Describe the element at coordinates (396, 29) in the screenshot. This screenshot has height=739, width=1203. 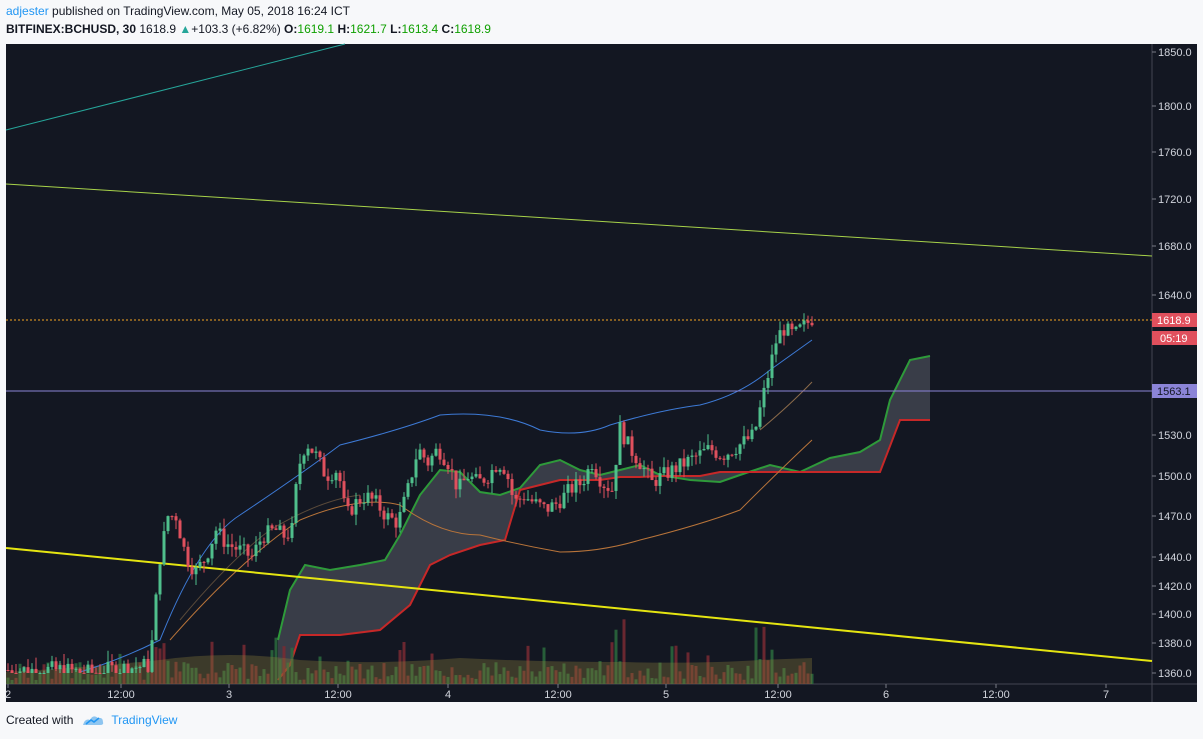
I see `low-label: L:` at that location.